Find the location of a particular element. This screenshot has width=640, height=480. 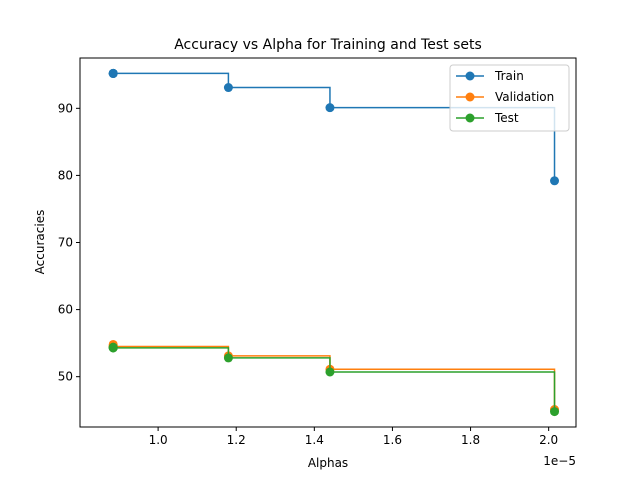

y-axis-ticks: 50 60 70 80 90 is located at coordinates (69, 242).